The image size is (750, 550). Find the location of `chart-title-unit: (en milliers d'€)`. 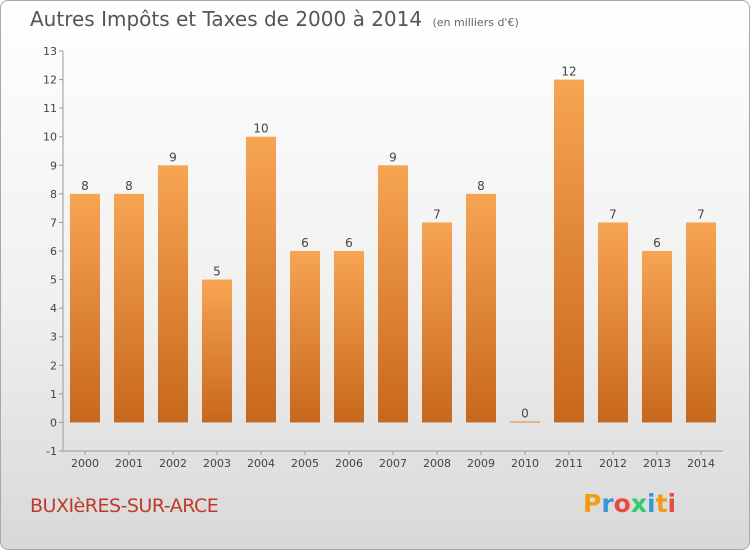

chart-title-unit: (en milliers d'€) is located at coordinates (475, 22).